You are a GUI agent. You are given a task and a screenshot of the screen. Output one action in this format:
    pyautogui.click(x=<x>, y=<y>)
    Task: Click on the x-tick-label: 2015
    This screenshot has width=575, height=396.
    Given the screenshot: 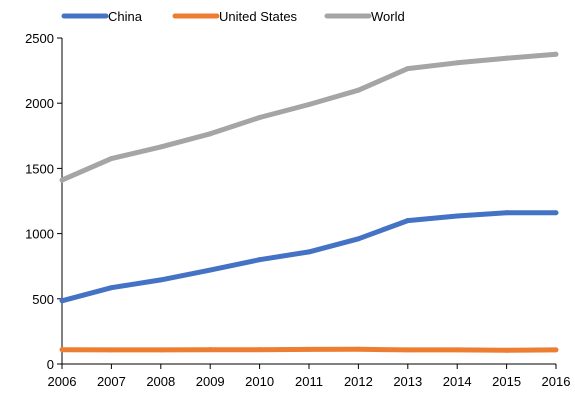 What is the action you would take?
    pyautogui.click(x=506, y=381)
    